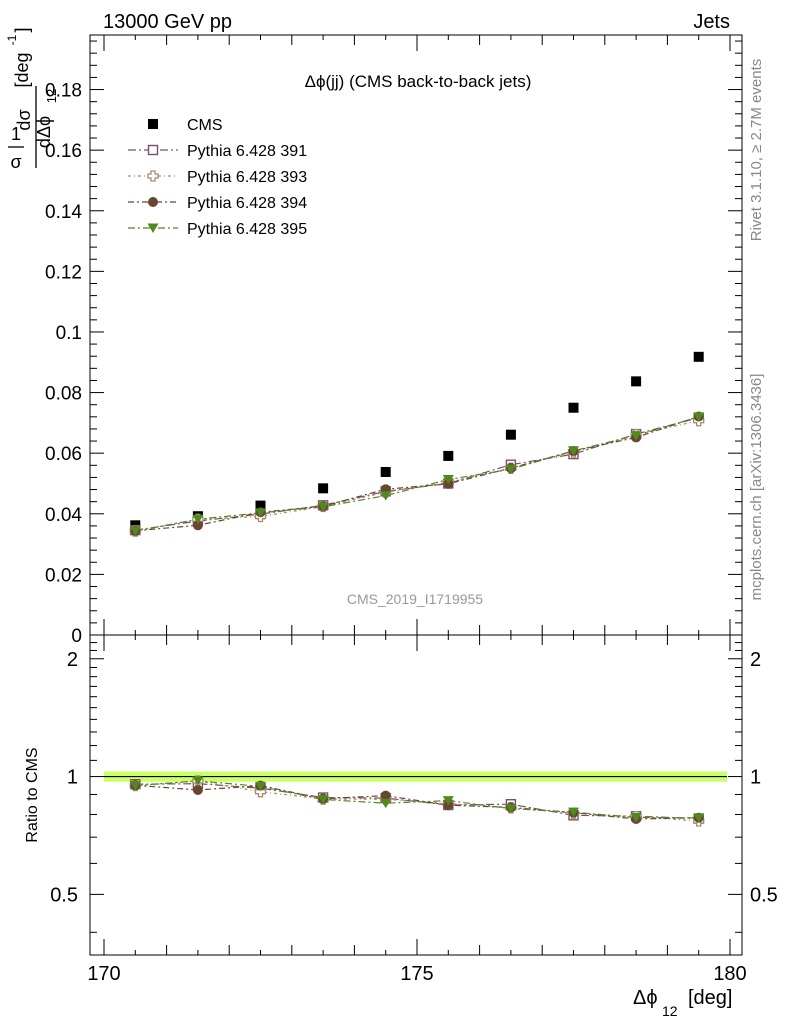 The width and height of the screenshot is (786, 1024). Describe the element at coordinates (185, 125) in the screenshot. I see `legend-item: CMS` at that location.